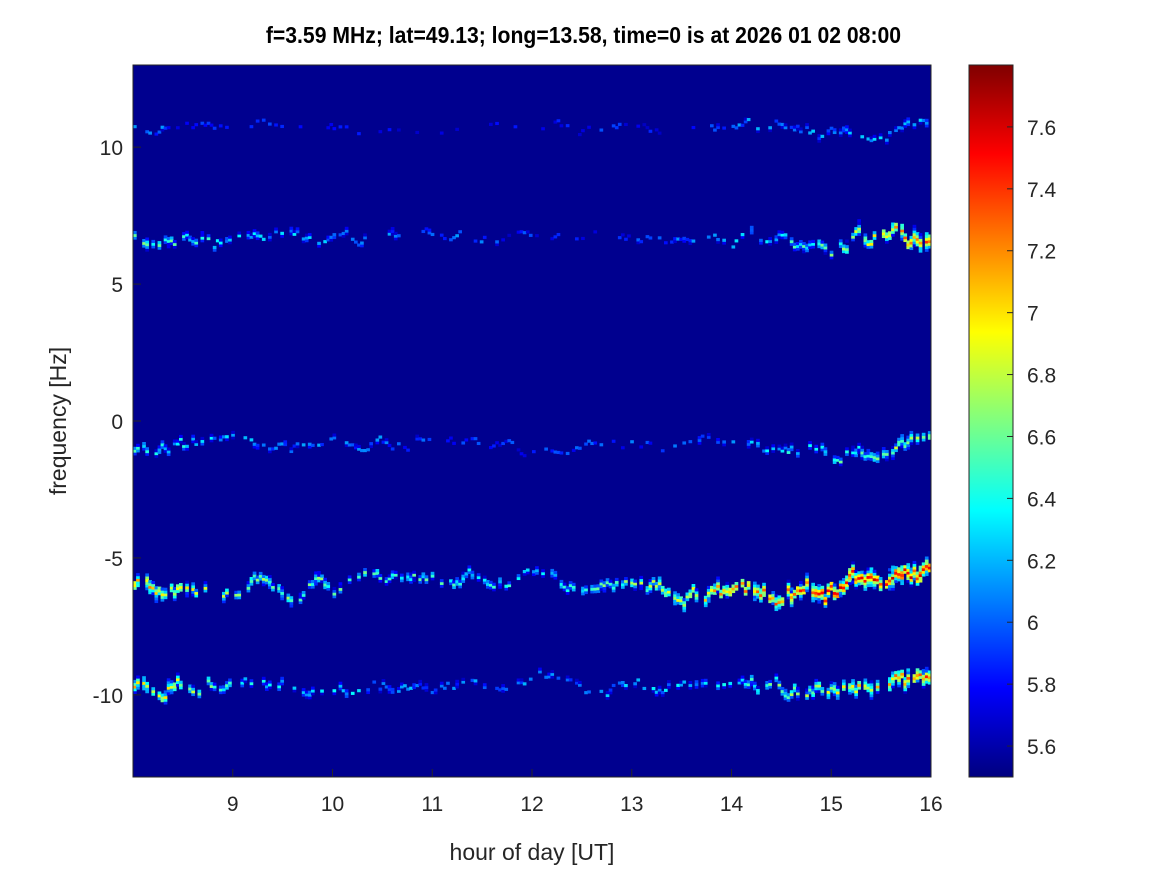 Image resolution: width=1167 pixels, height=875 pixels. Describe the element at coordinates (1033, 623) in the screenshot. I see `colorbar-tick-label: 6` at that location.